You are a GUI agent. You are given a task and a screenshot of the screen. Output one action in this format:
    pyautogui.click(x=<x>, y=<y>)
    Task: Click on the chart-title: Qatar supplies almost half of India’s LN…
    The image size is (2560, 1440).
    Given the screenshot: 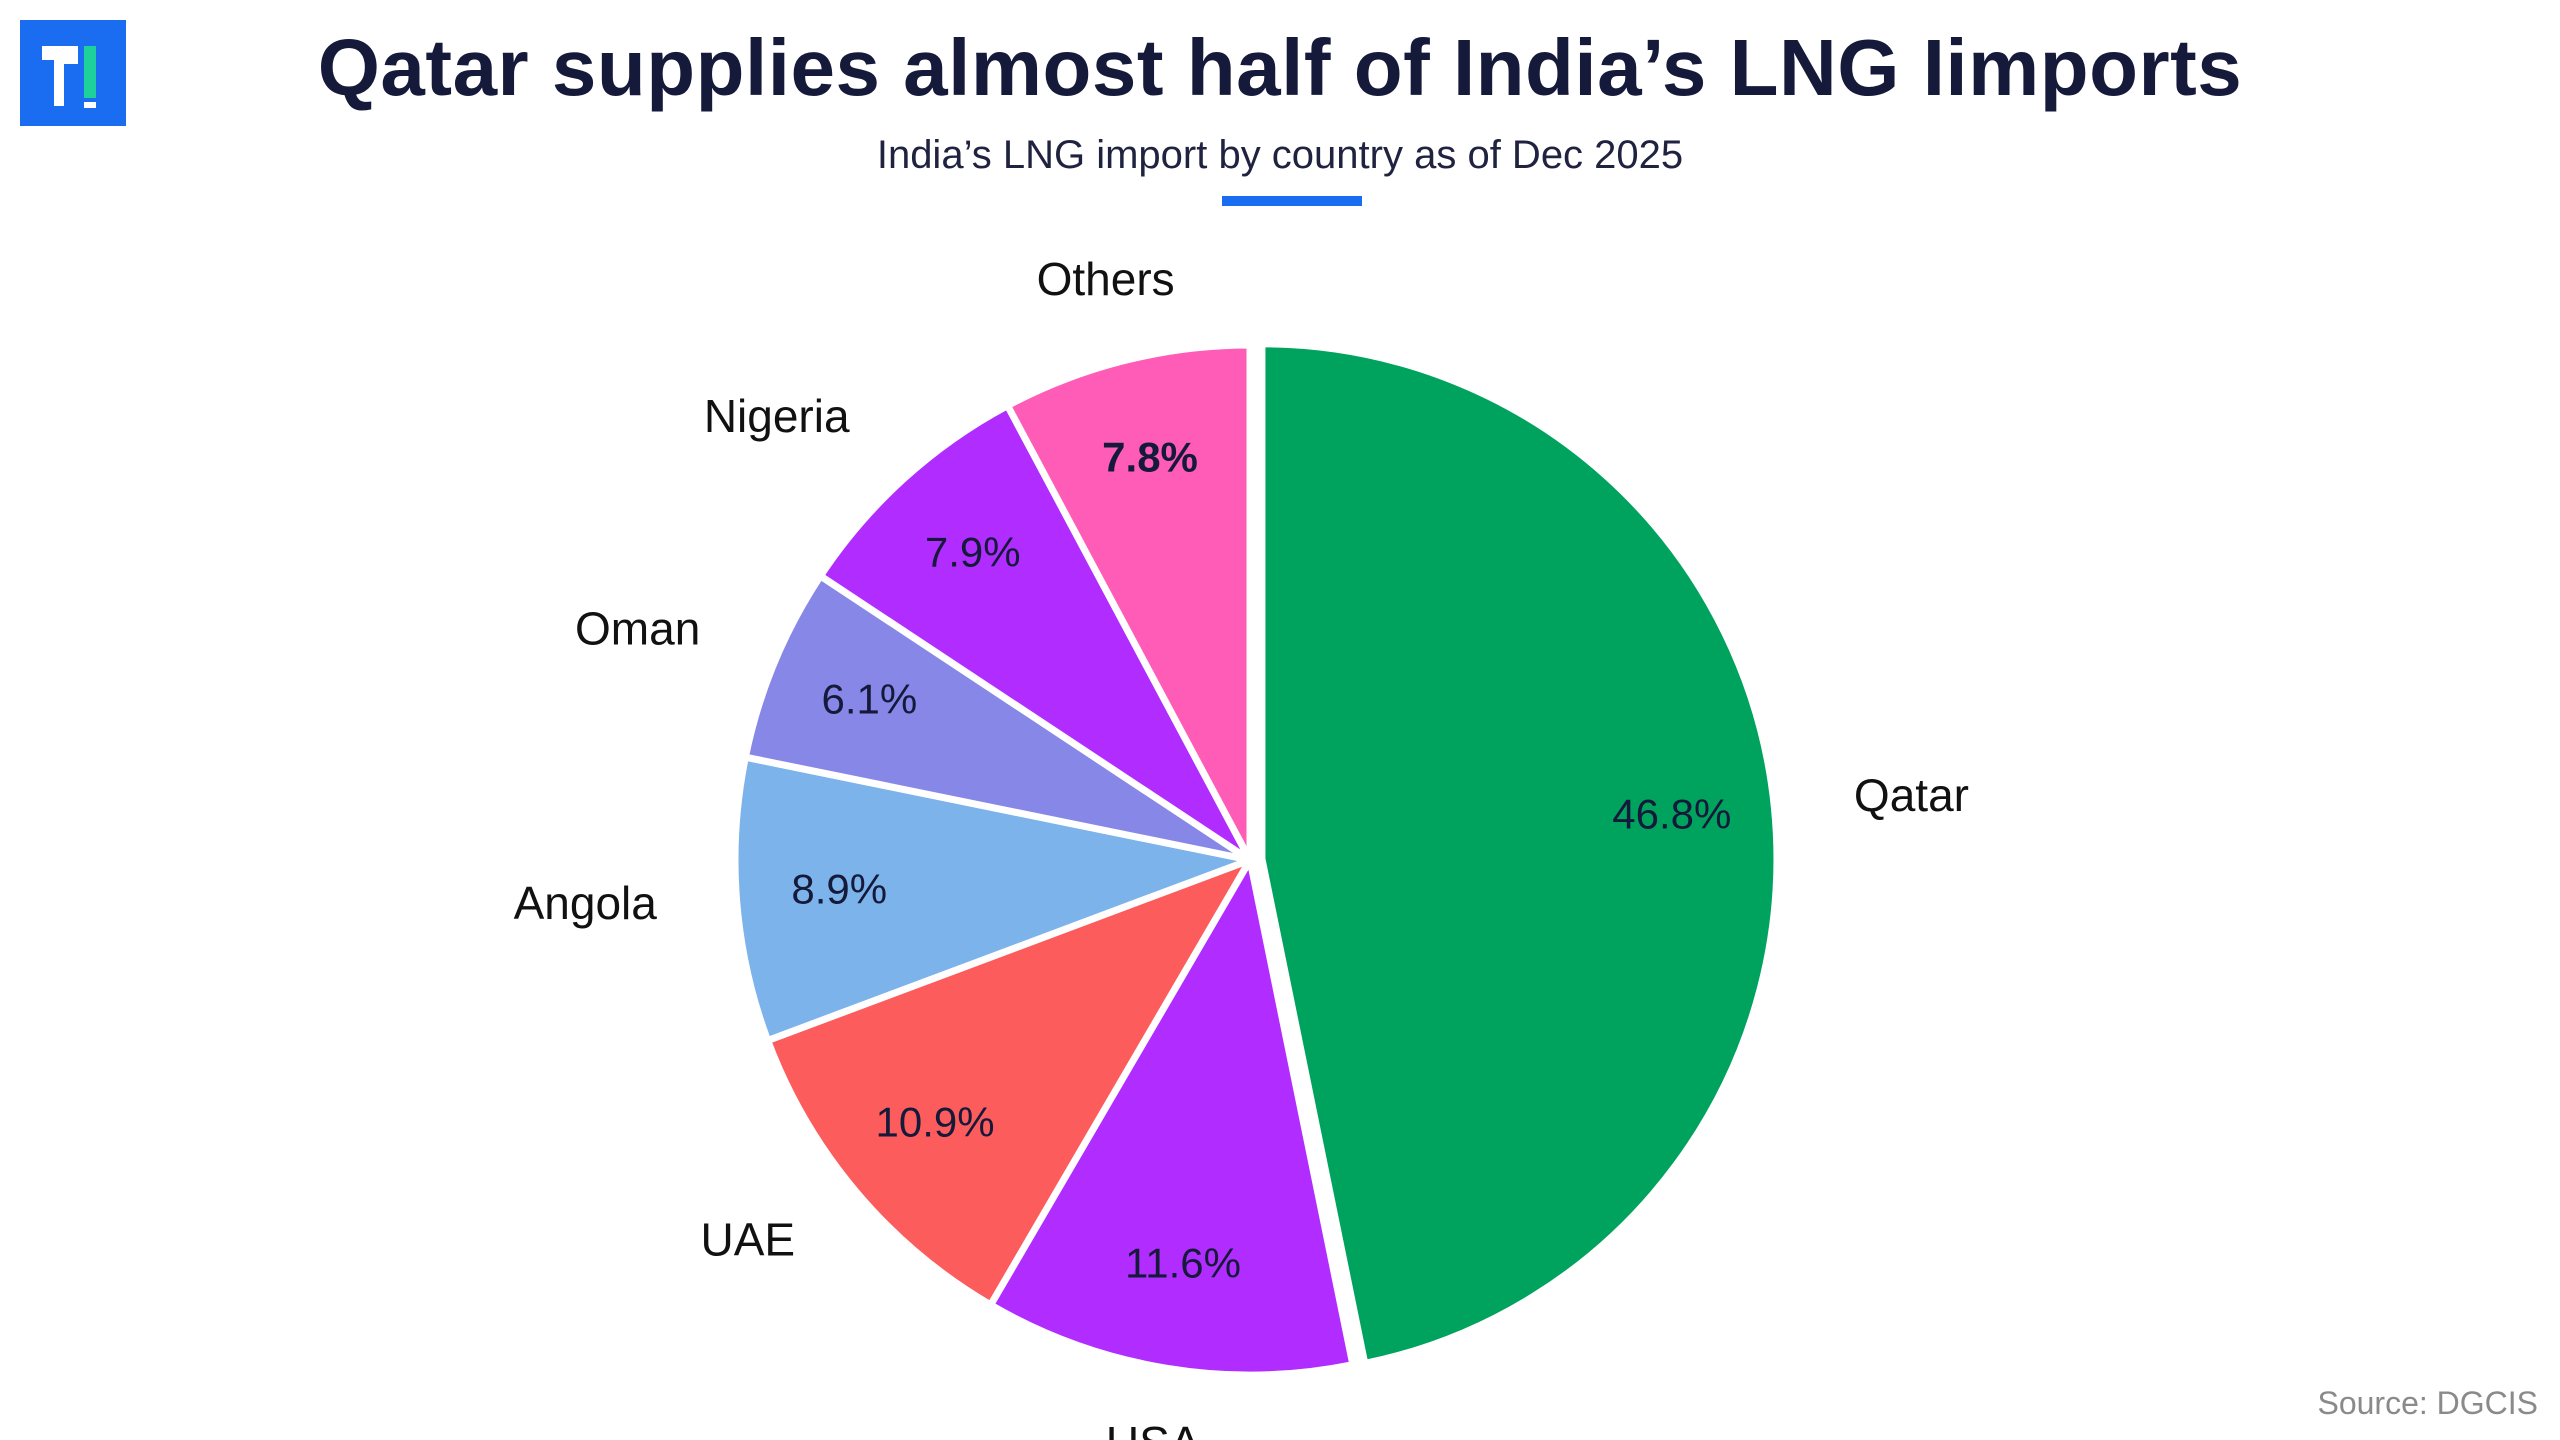 What is the action you would take?
    pyautogui.click(x=1280, y=67)
    